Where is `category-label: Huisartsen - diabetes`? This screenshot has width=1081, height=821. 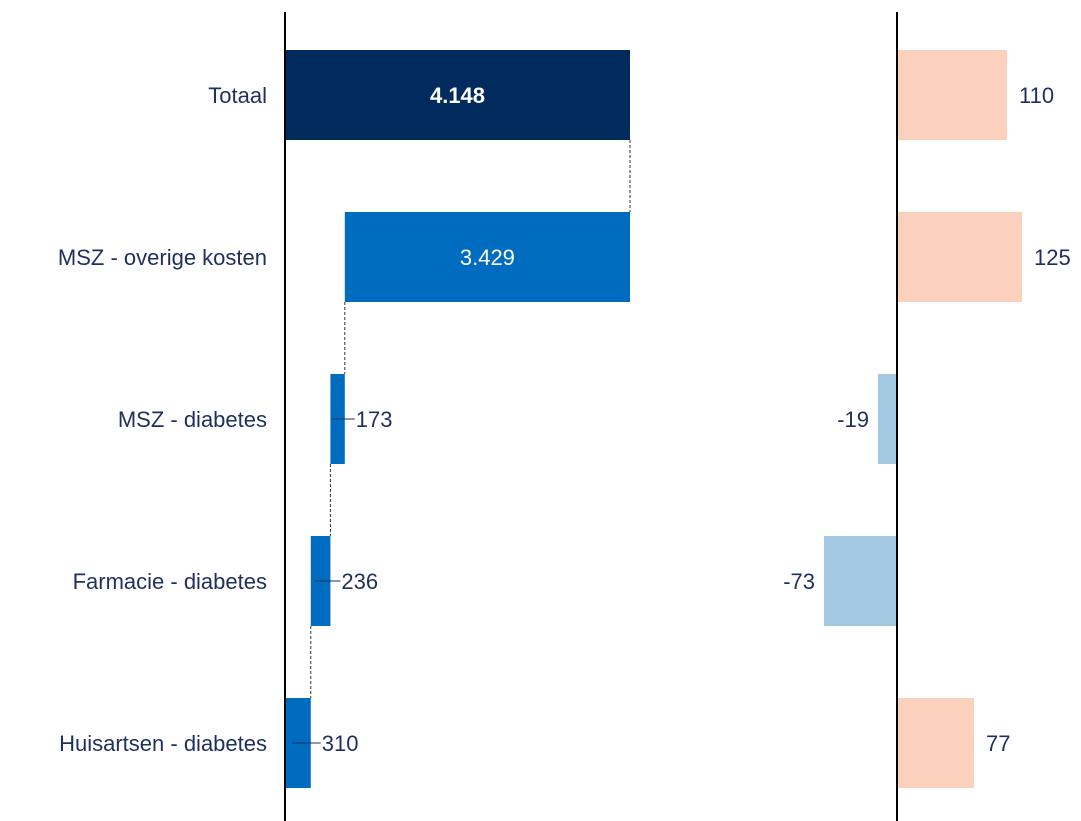
category-label: Huisartsen - diabetes is located at coordinates (163, 743).